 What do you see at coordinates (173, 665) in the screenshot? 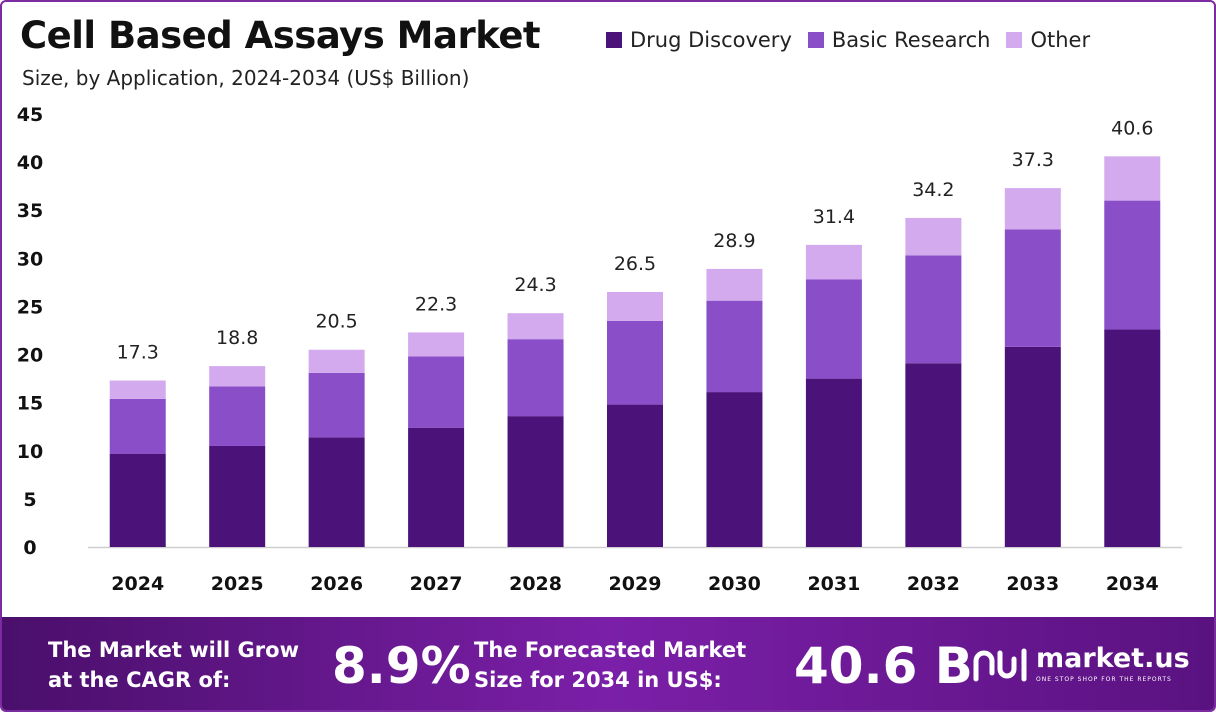
I see `cagr-label: The Market will Grow at the CAGR of:` at bounding box center [173, 665].